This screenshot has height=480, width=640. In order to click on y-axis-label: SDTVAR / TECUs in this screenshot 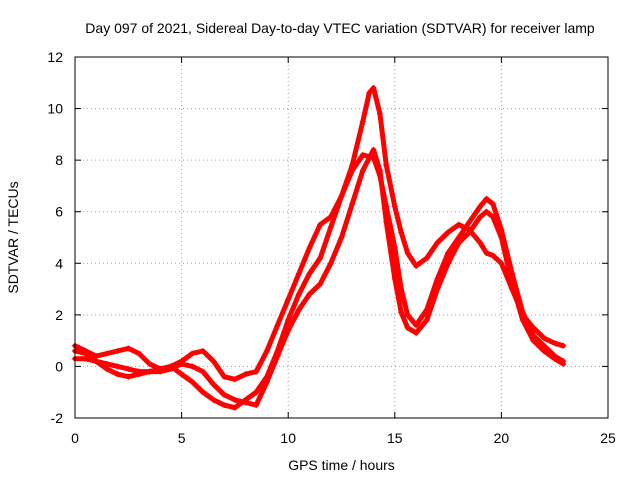, I will do `click(13, 237)`.